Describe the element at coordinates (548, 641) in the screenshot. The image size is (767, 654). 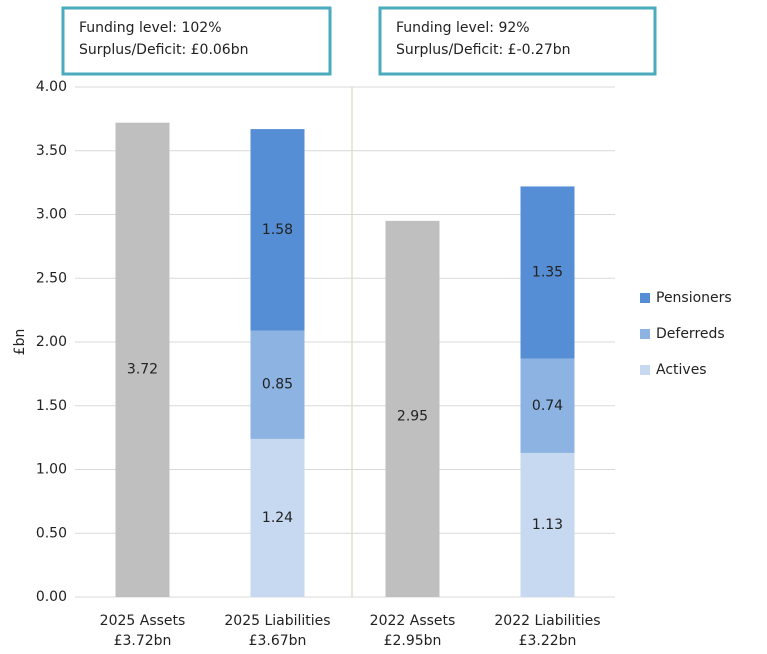
I see `x-tick-label: £3.22bn` at that location.